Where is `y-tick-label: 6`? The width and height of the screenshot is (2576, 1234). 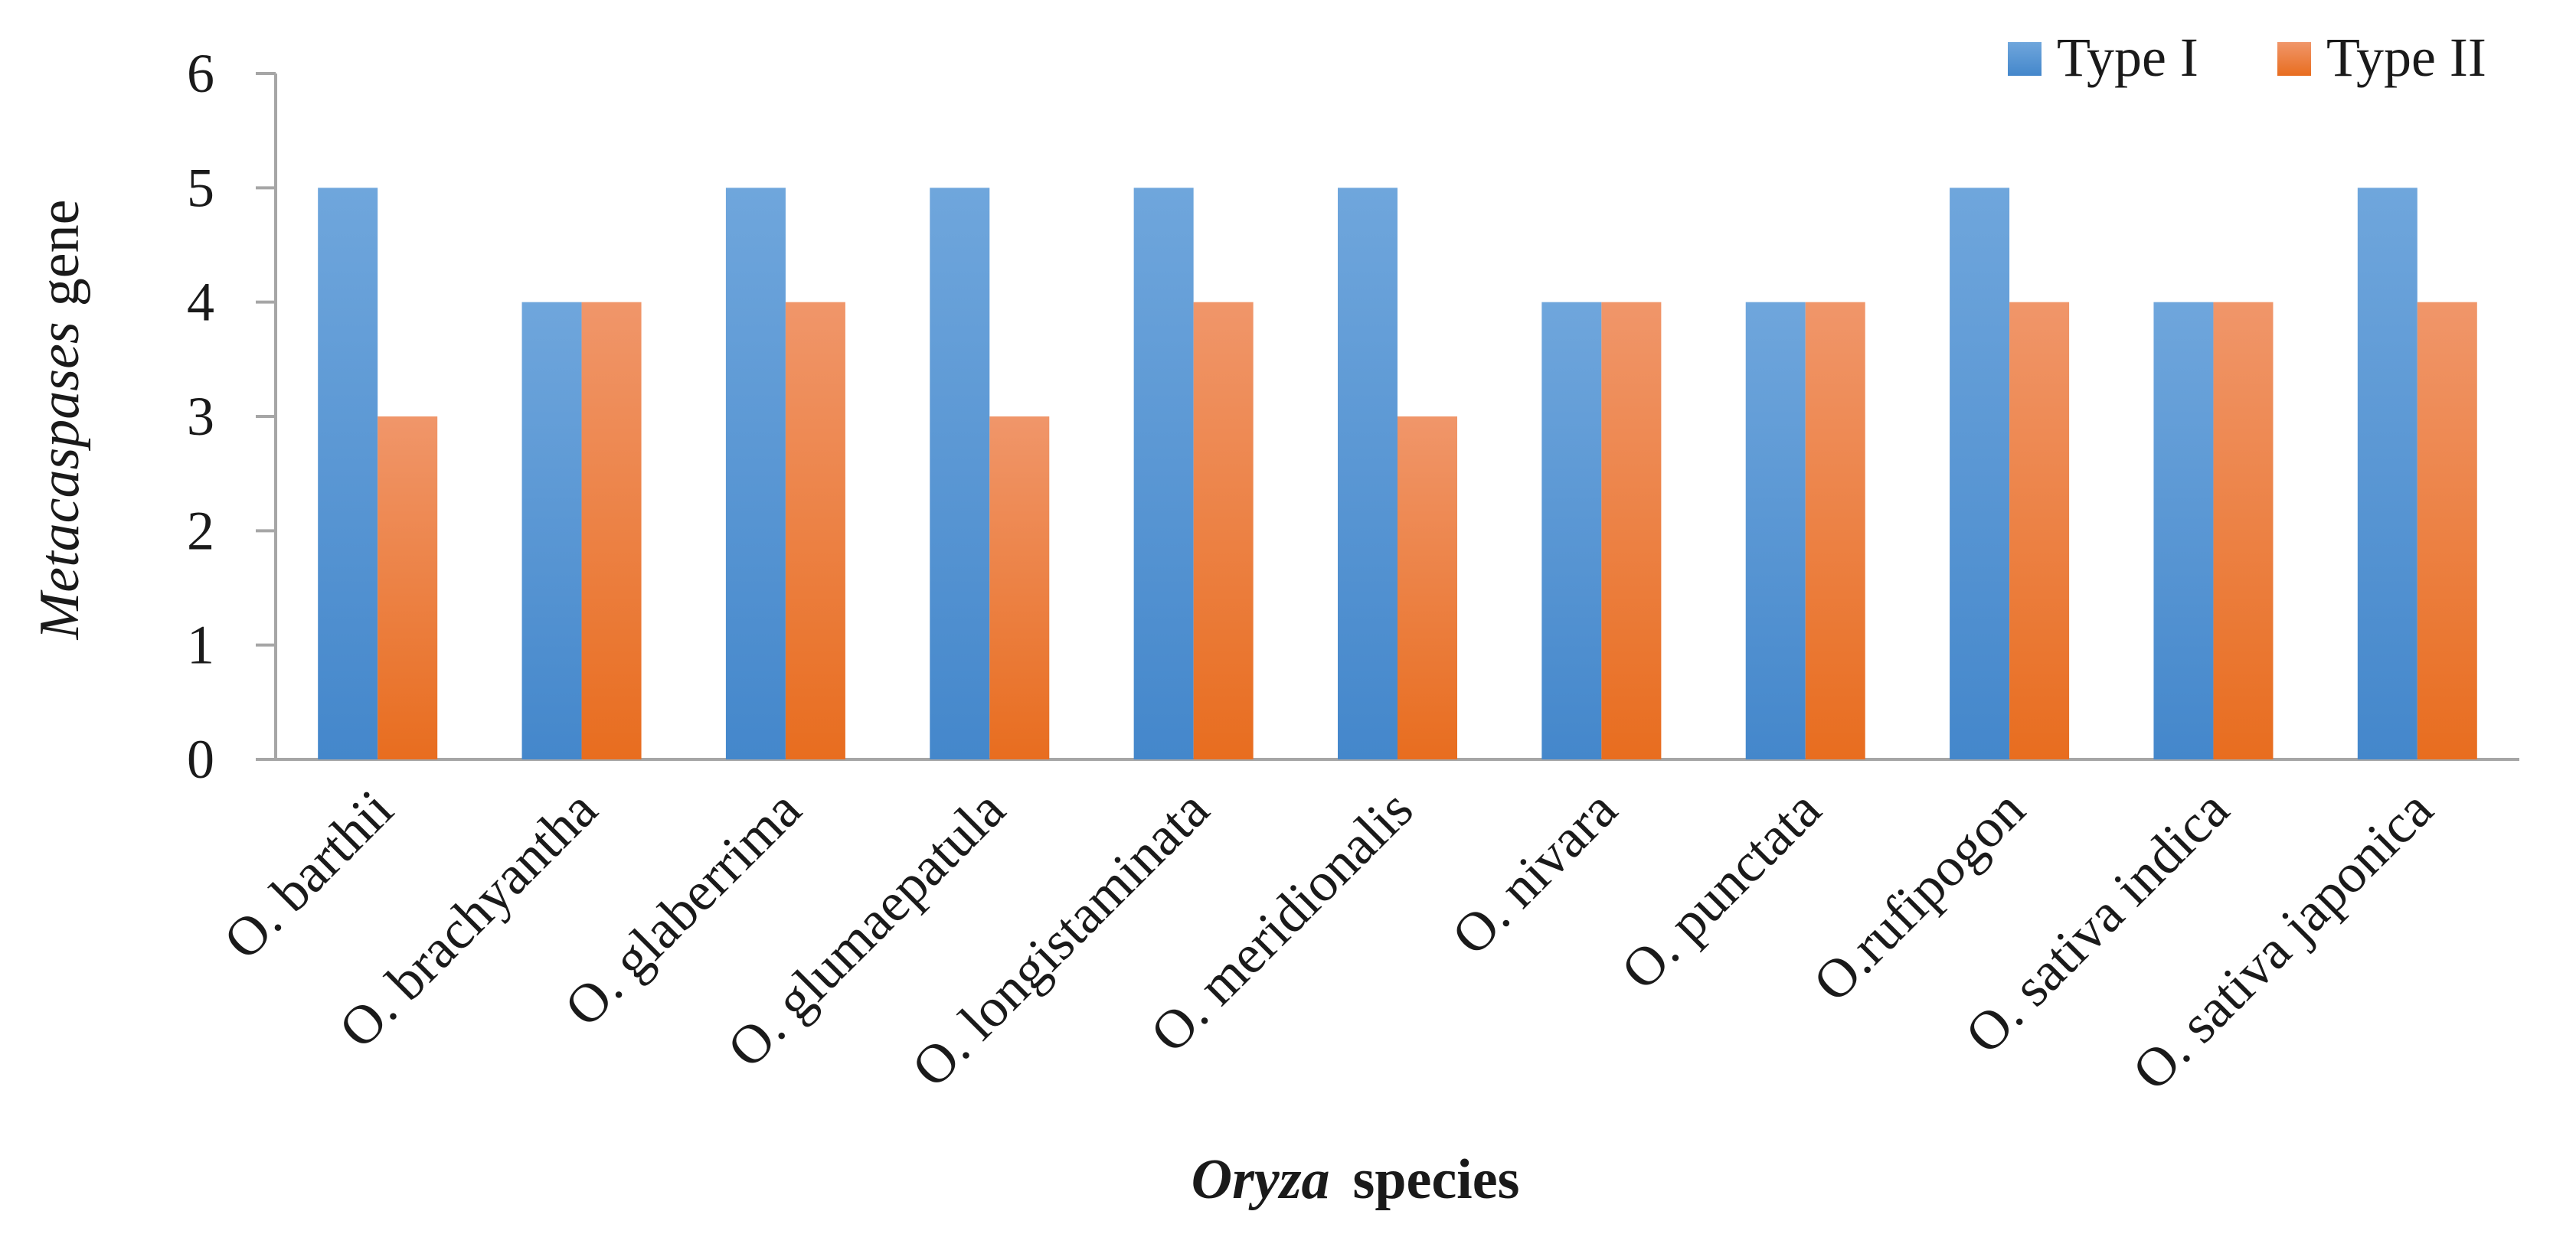 y-tick-label: 6 is located at coordinates (200, 73).